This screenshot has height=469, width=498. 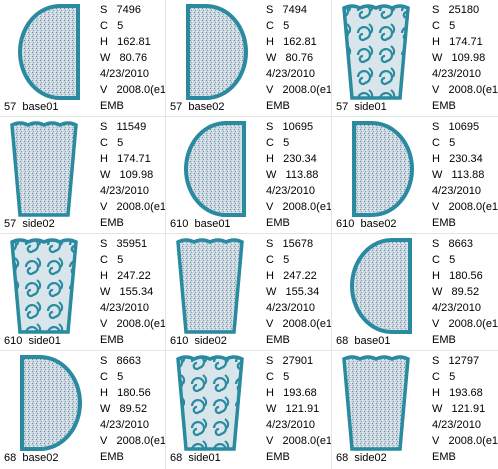 What do you see at coordinates (361, 458) in the screenshot?
I see `file-name: 68 side02` at bounding box center [361, 458].